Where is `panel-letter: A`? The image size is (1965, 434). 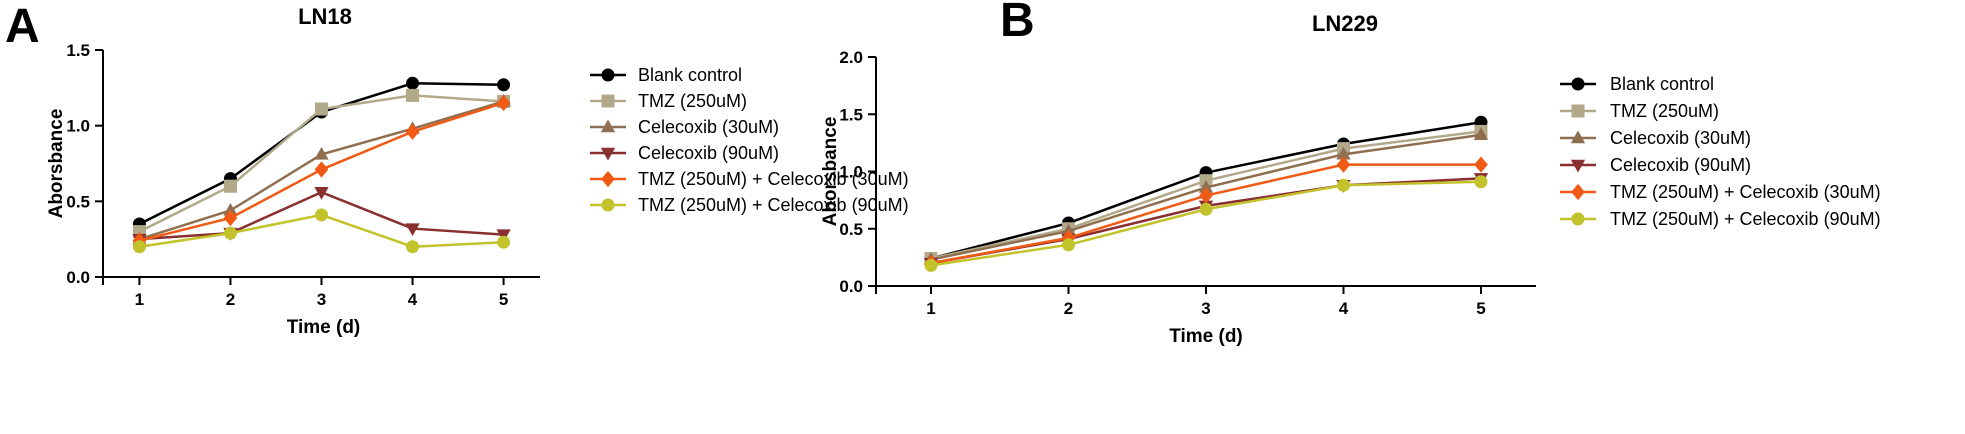 panel-letter: A is located at coordinates (22, 26).